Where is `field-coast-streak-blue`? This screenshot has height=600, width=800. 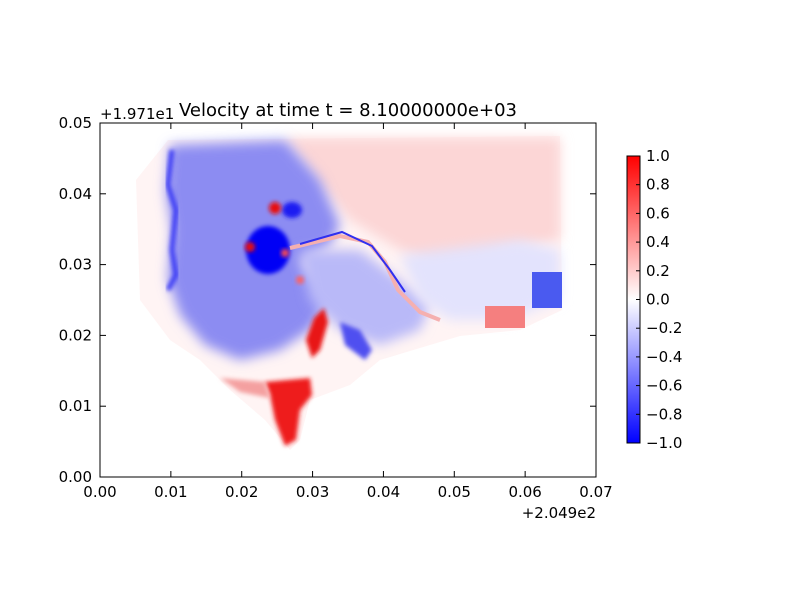
field-coast-streak-blue is located at coordinates (352, 261).